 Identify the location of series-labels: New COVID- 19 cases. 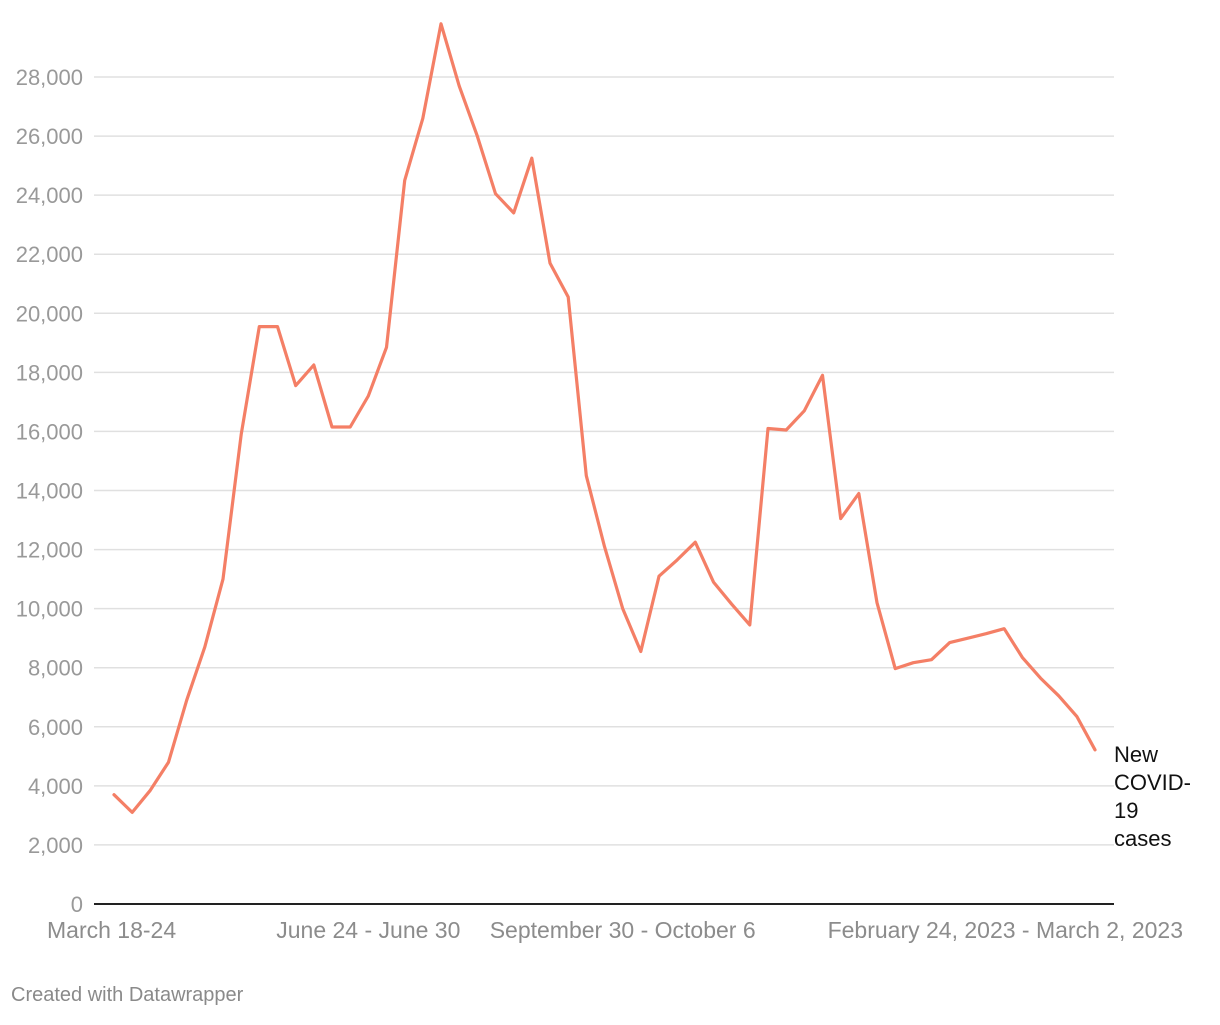
(1152, 796).